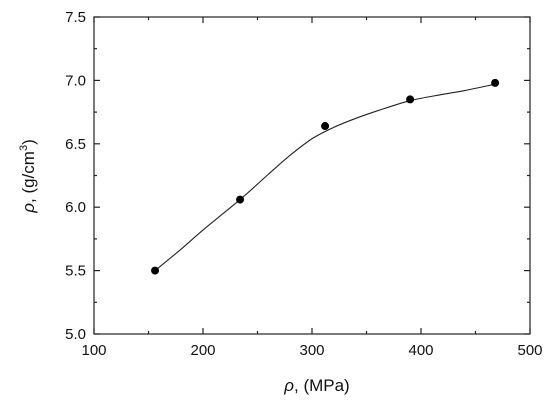  I want to click on x-tick-label: 500, so click(529, 350).